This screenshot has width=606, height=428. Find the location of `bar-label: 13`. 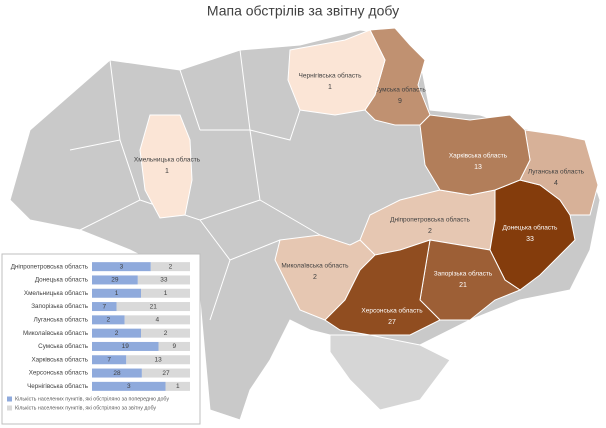

bar-label: 13 is located at coordinates (159, 359).